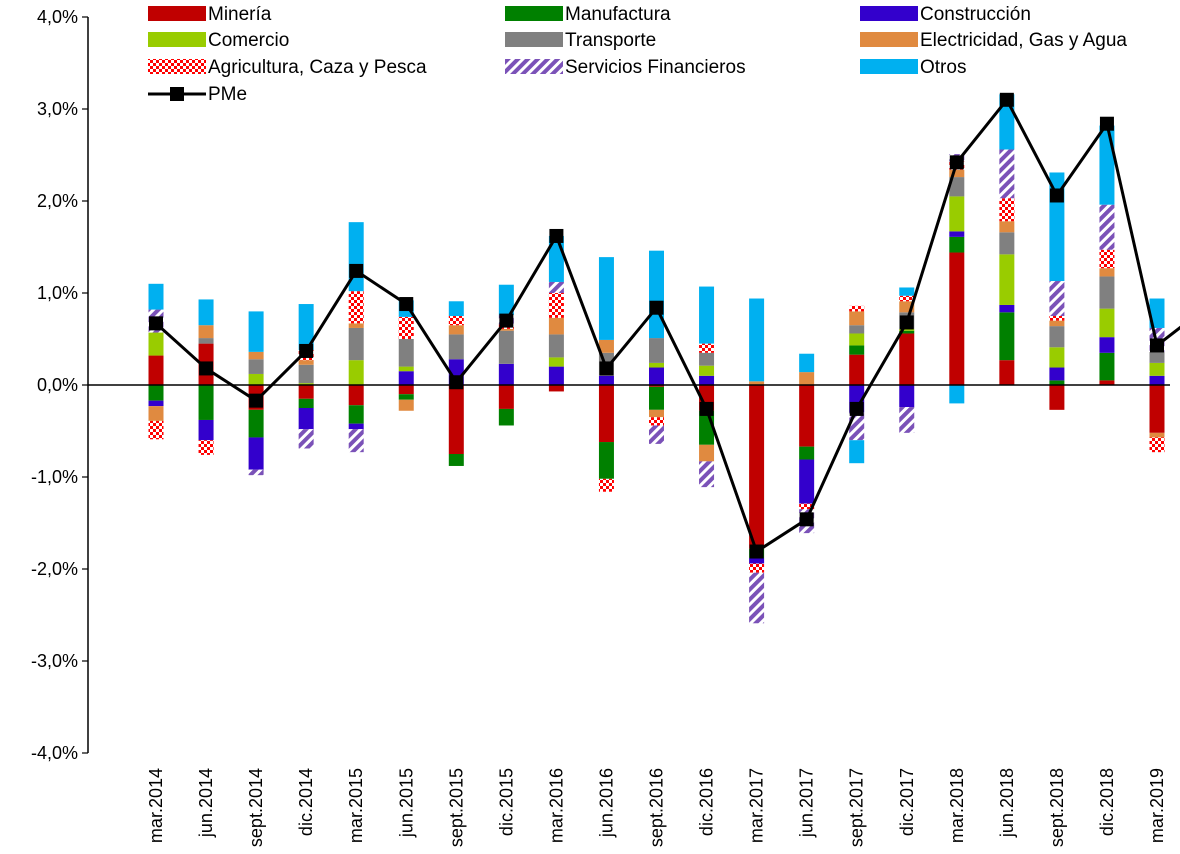 The height and width of the screenshot is (854, 1180). What do you see at coordinates (757, 805) in the screenshot?
I see `x-tick-label: mar.2017` at bounding box center [757, 805].